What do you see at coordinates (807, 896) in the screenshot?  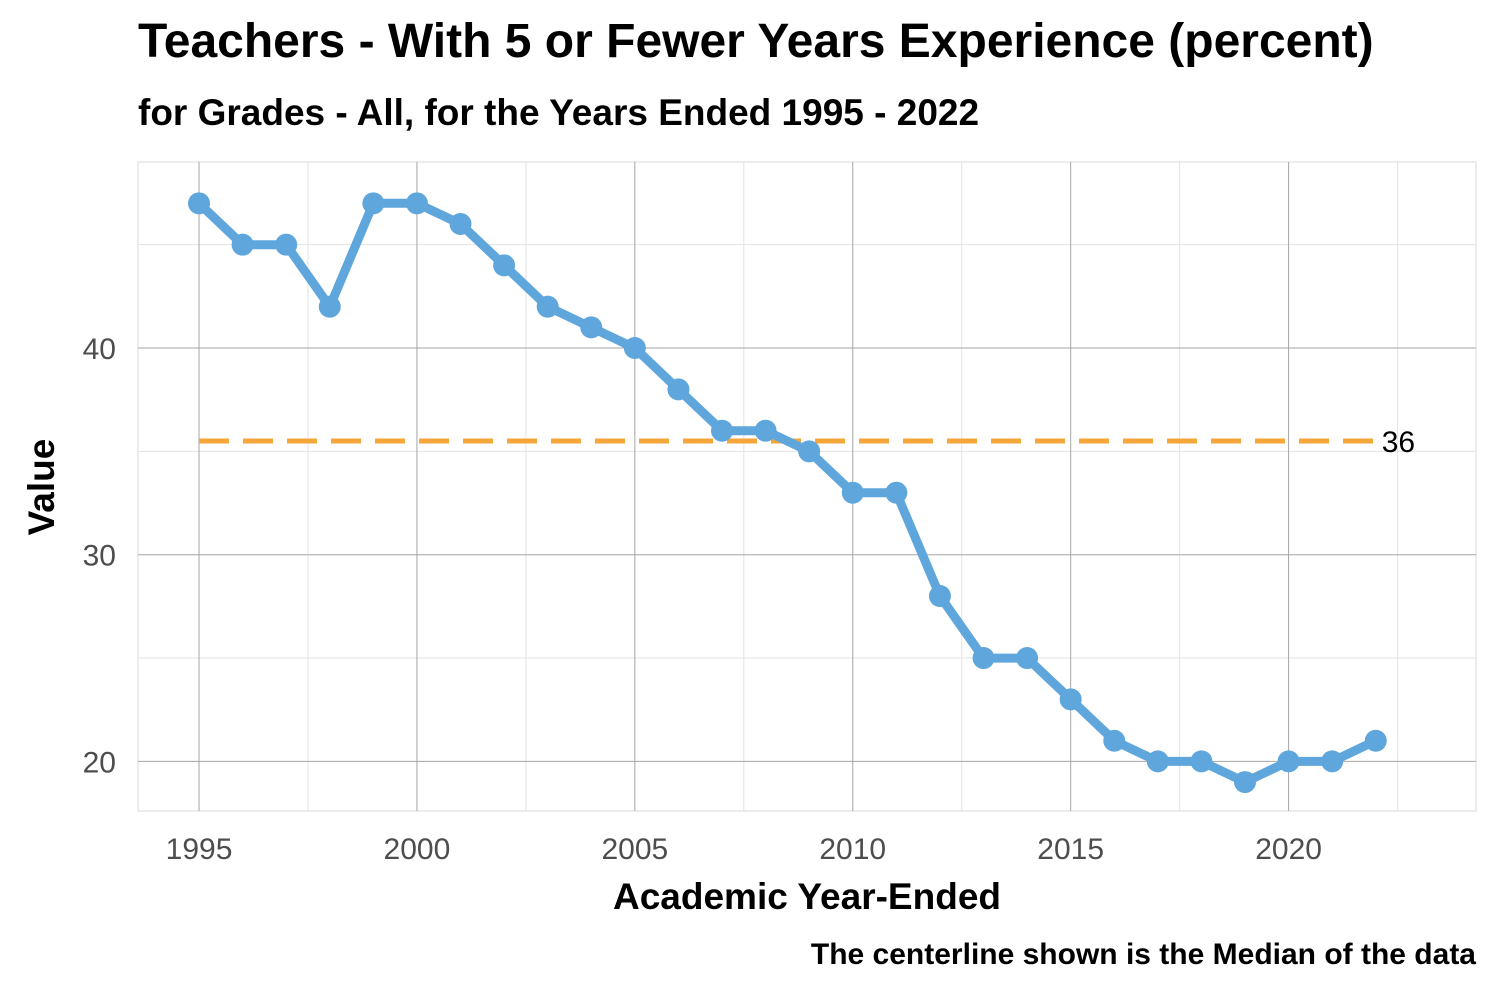 I see `x-axis-title: Academic Year-Ended` at bounding box center [807, 896].